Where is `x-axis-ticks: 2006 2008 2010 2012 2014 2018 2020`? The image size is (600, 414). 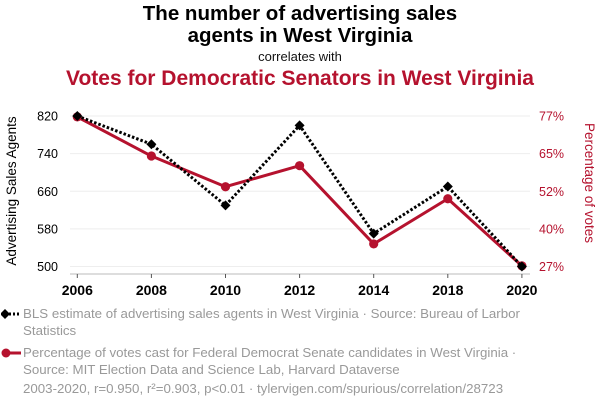 x-axis-ticks: 2006 2008 2010 2012 2014 2018 2020 is located at coordinates (300, 286).